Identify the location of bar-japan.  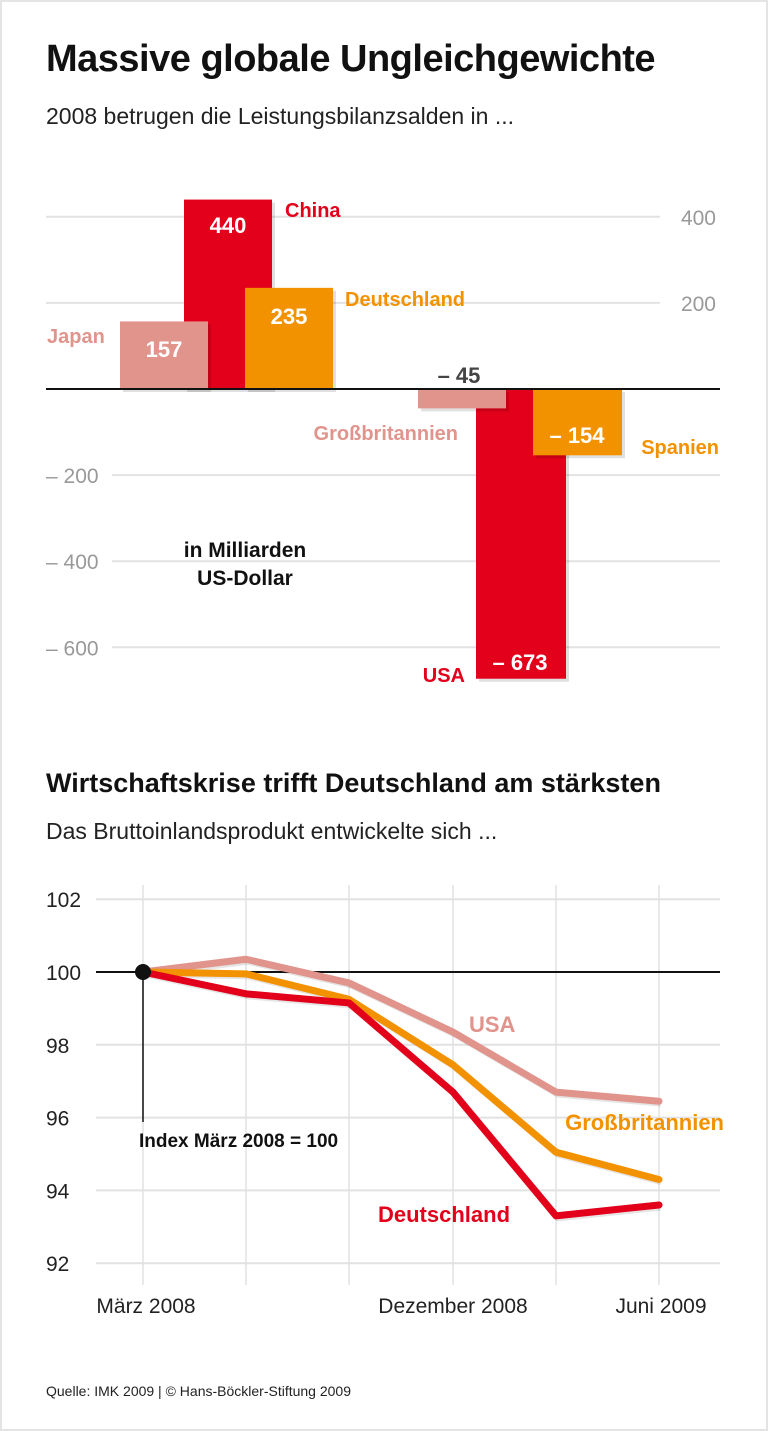
(164, 355).